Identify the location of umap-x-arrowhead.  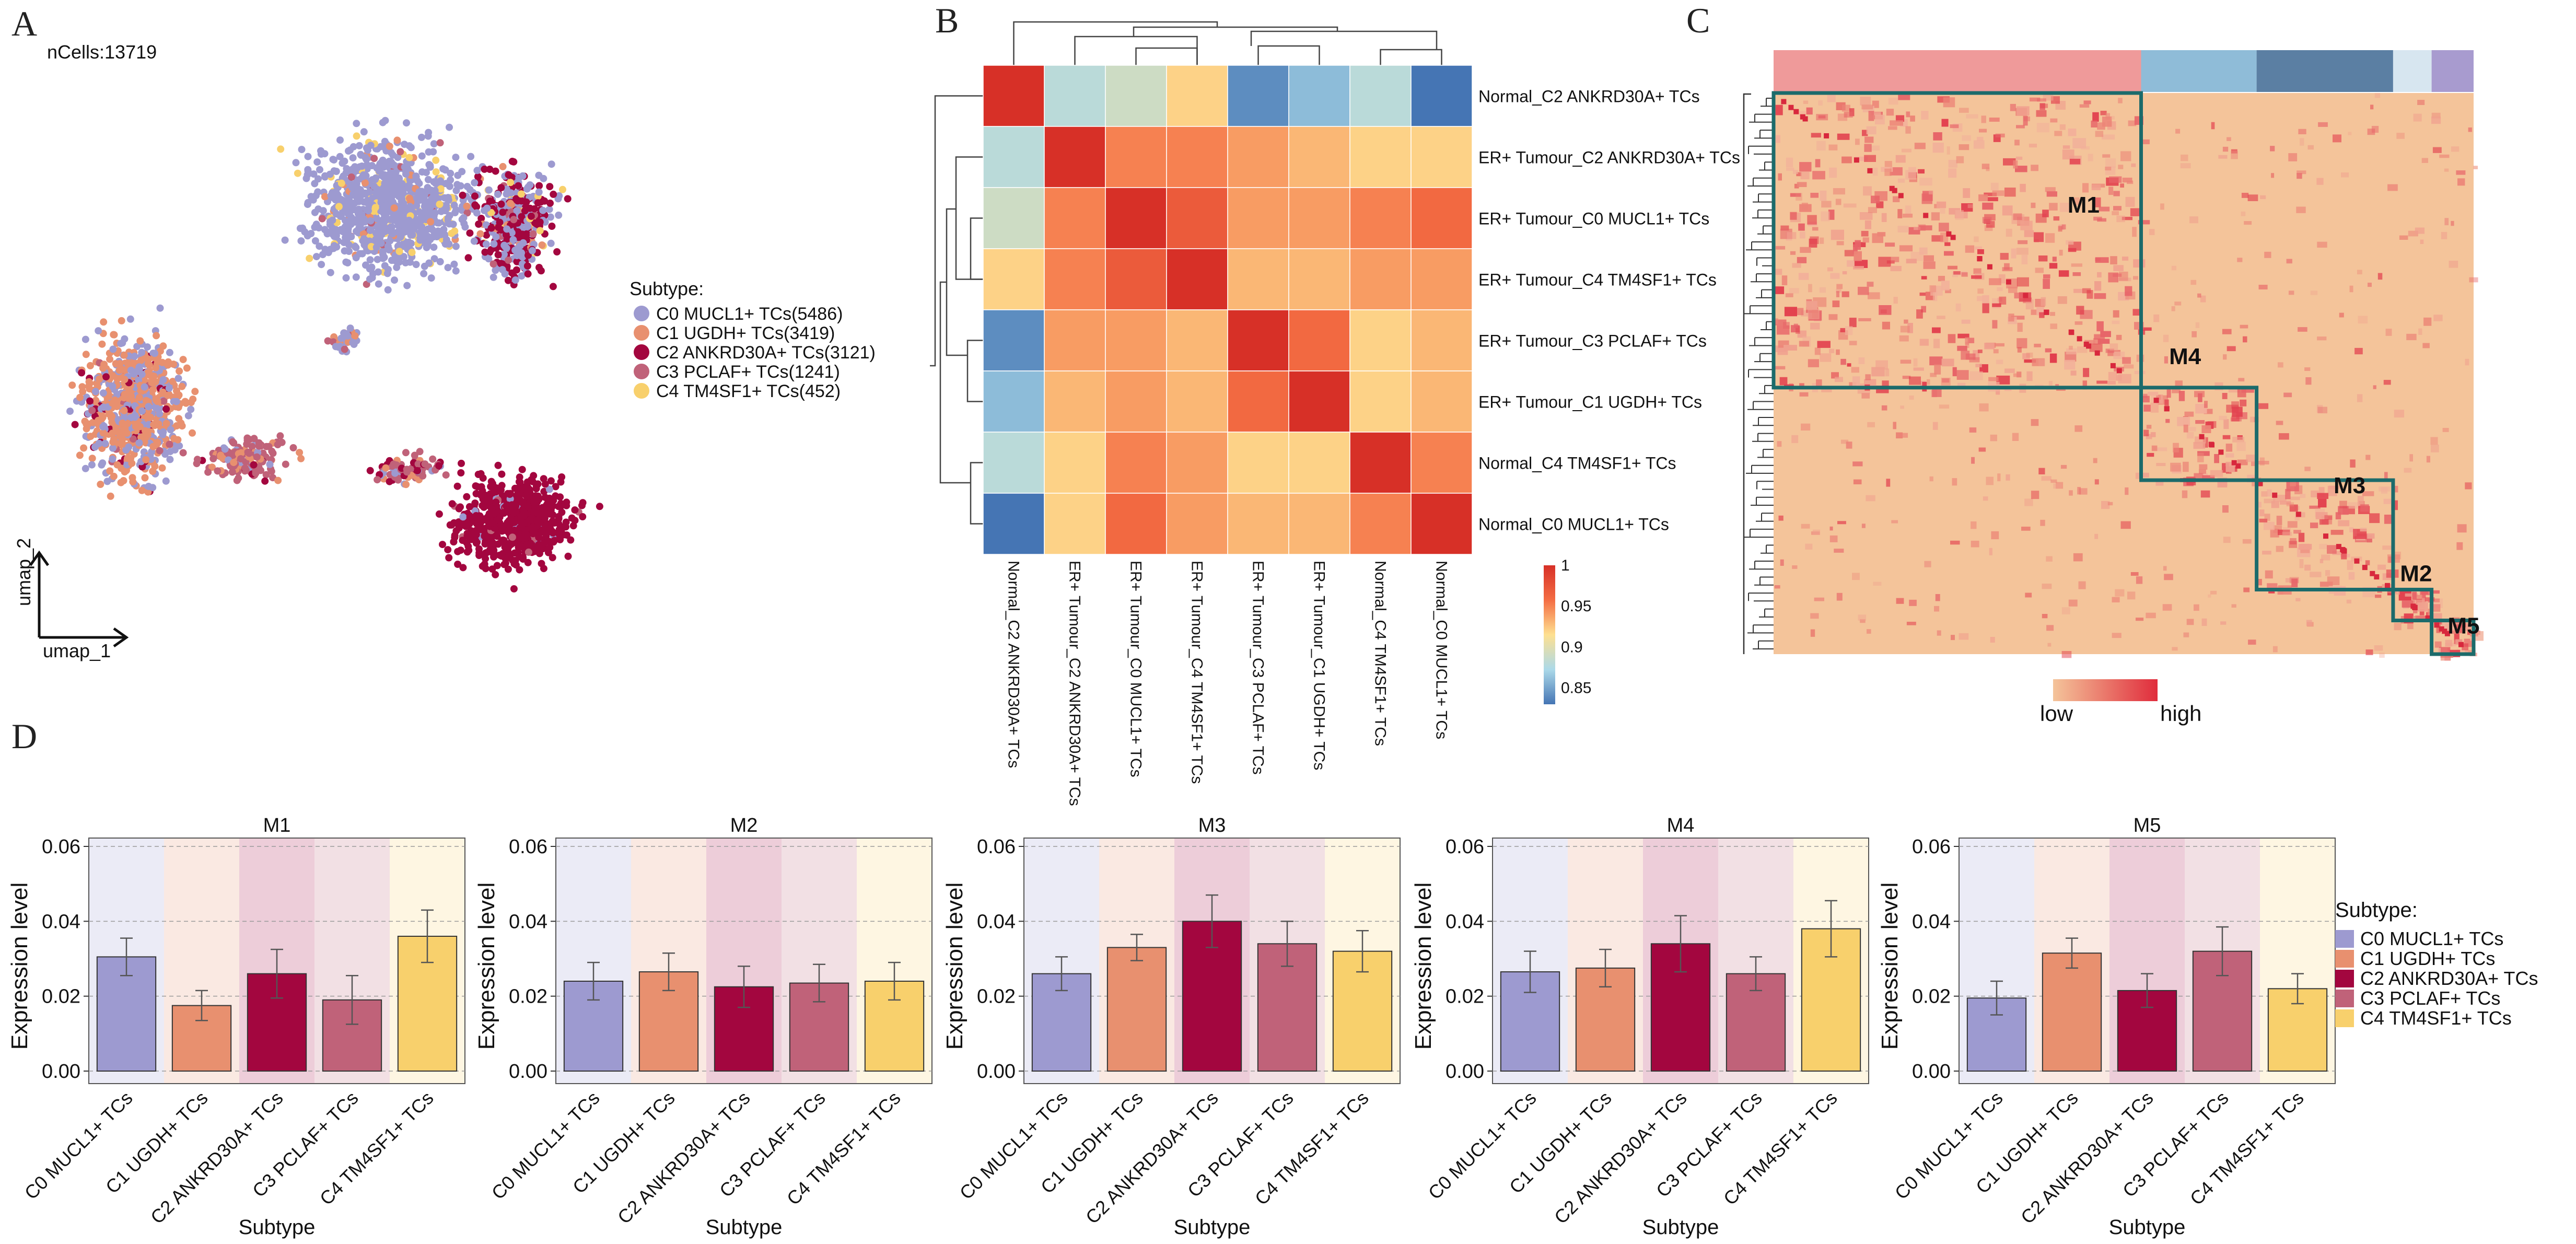
(121, 637).